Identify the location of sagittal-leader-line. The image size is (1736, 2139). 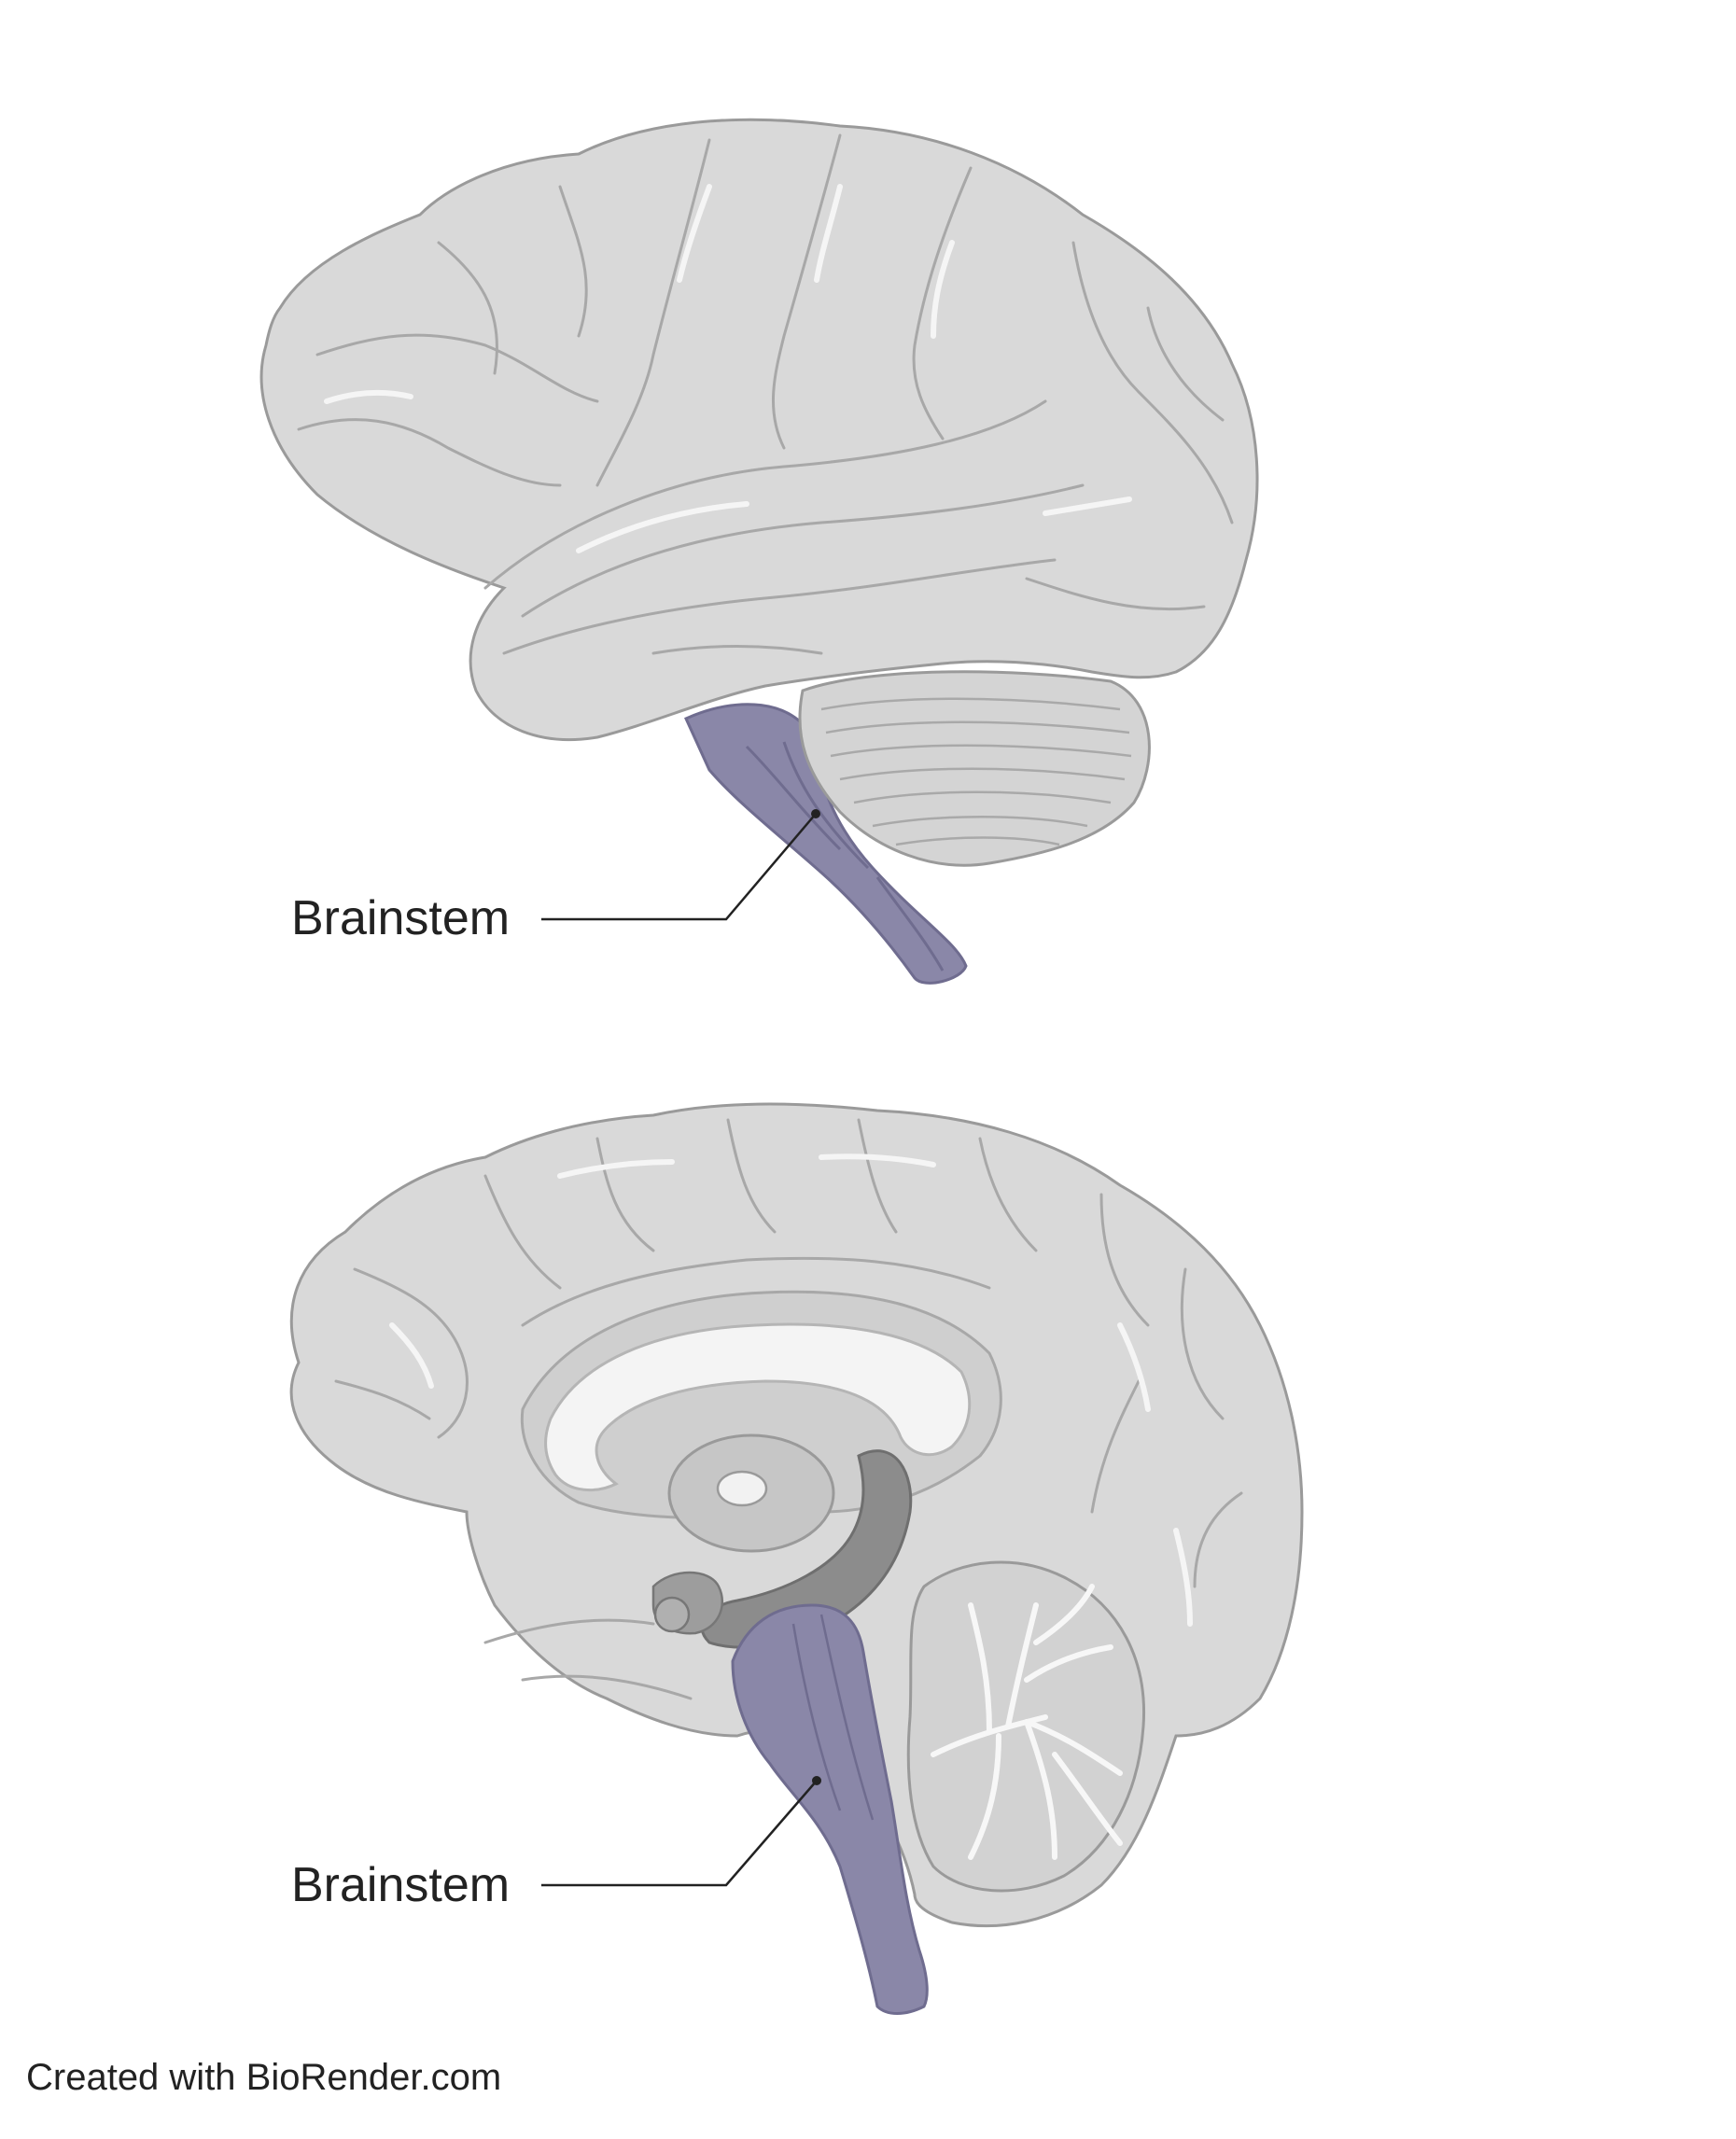
(679, 1834).